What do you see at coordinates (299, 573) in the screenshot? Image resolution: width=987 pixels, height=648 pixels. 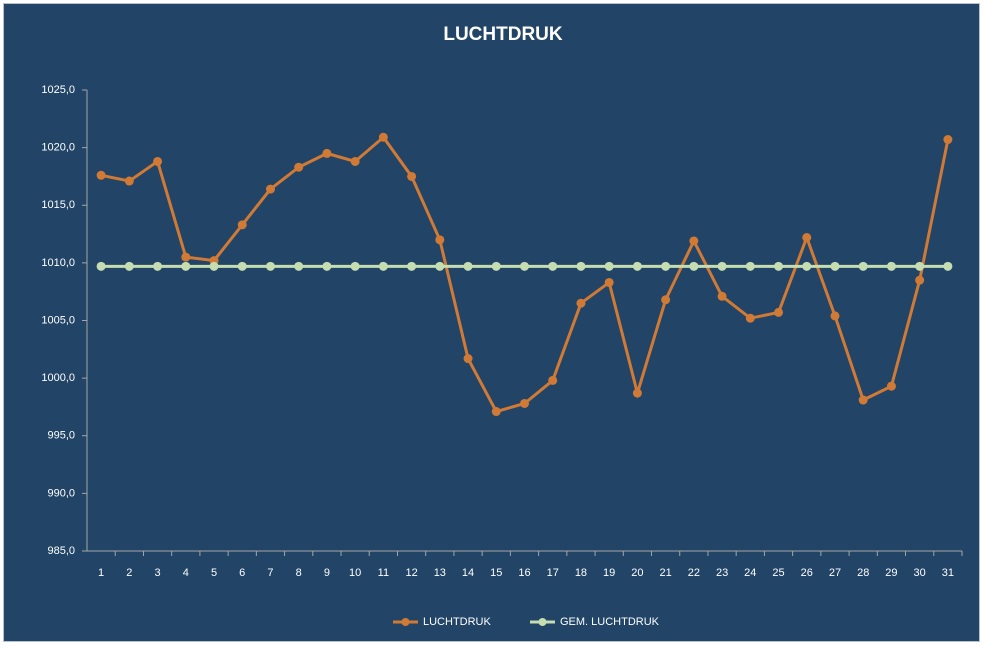 I see `x-tick-label: 8` at bounding box center [299, 573].